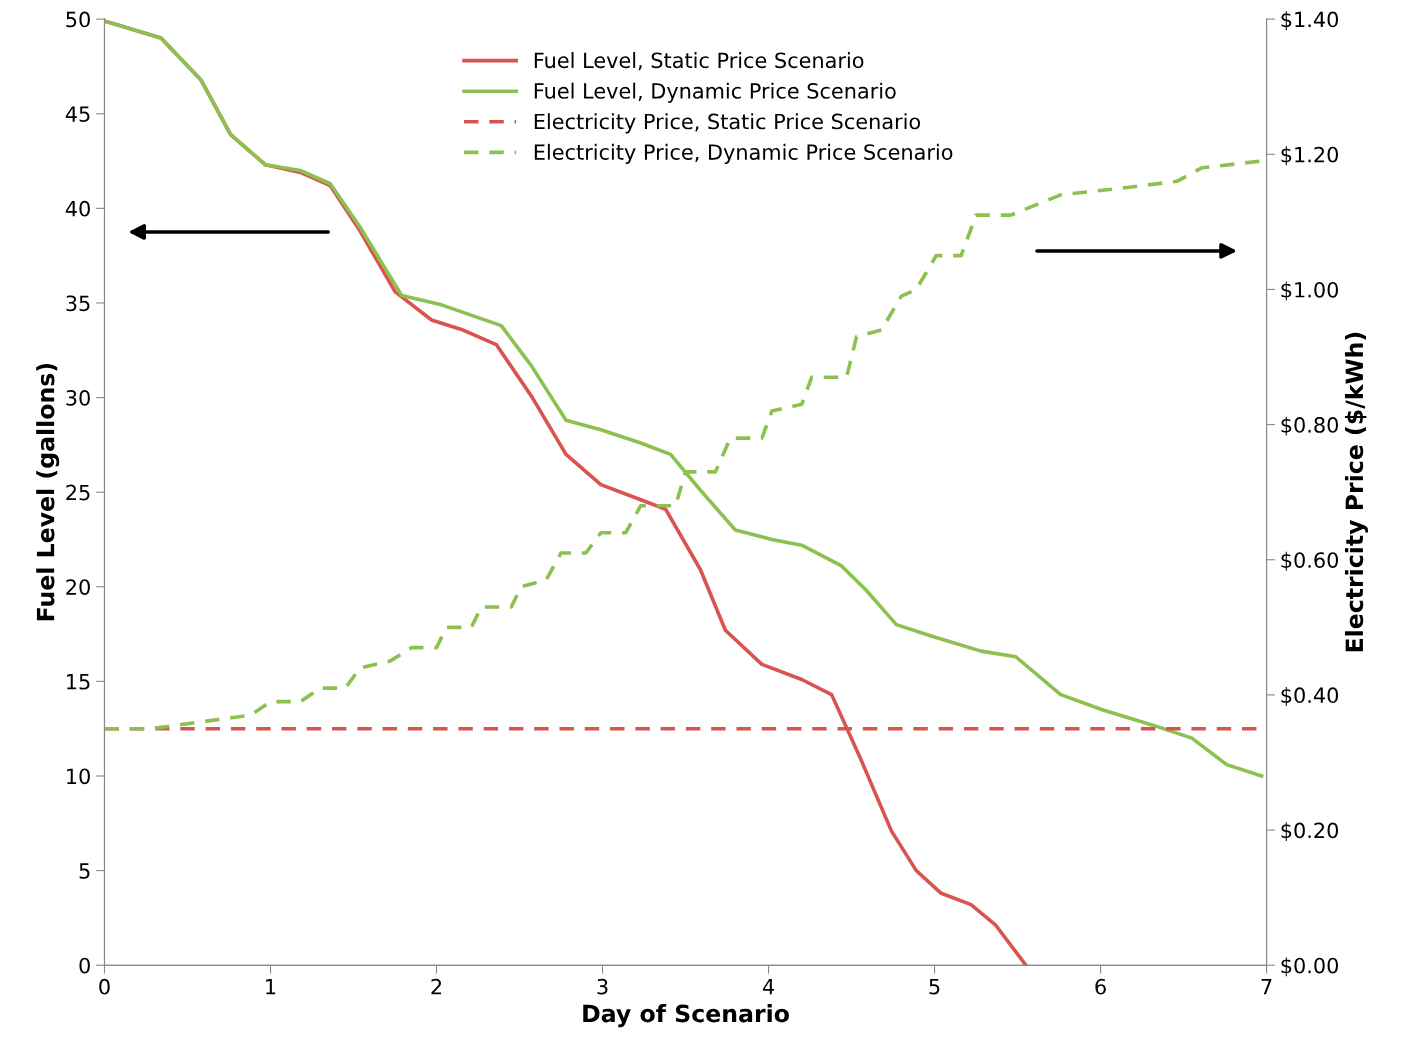  I want to click on y-tick-label: 5, so click(84, 871).